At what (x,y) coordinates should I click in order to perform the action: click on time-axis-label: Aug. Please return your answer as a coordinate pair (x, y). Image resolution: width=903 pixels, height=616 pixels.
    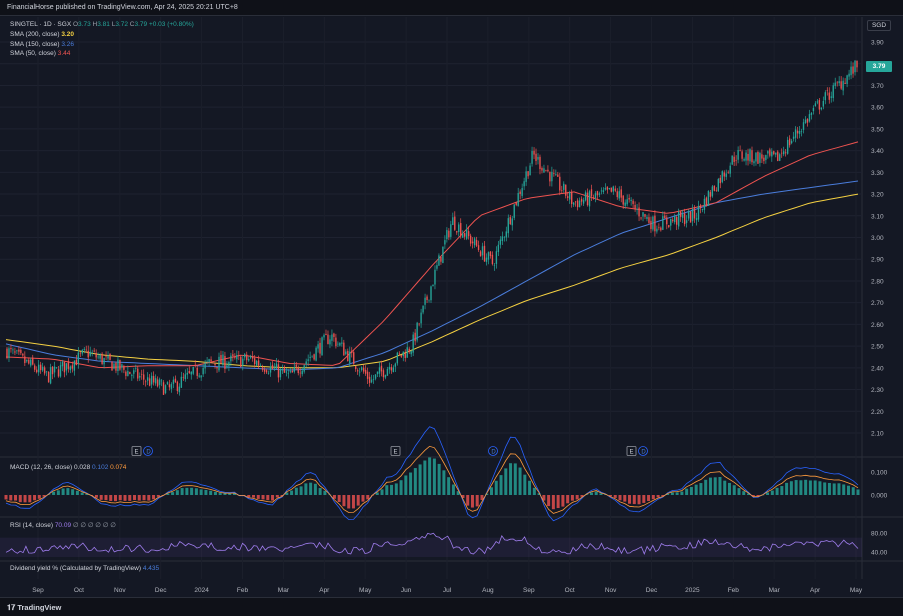
    Looking at the image, I should click on (488, 590).